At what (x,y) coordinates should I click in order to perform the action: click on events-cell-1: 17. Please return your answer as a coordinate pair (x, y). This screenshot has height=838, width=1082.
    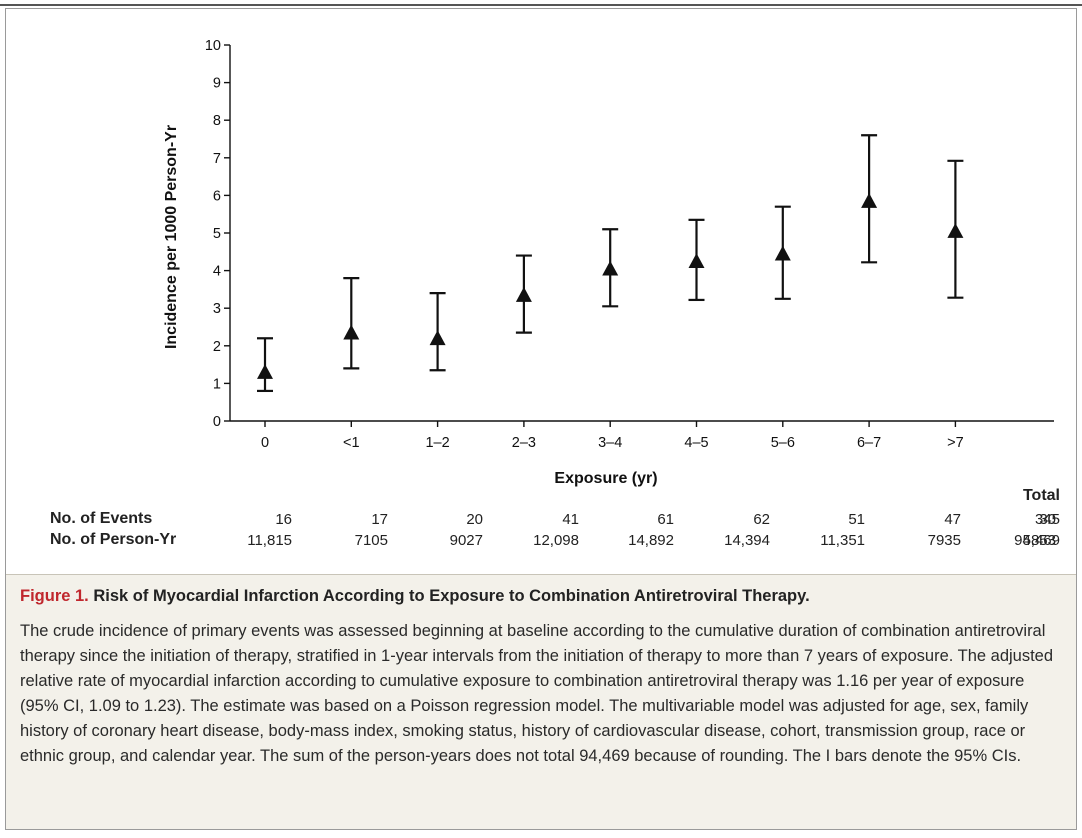
    Looking at the image, I should click on (379, 519).